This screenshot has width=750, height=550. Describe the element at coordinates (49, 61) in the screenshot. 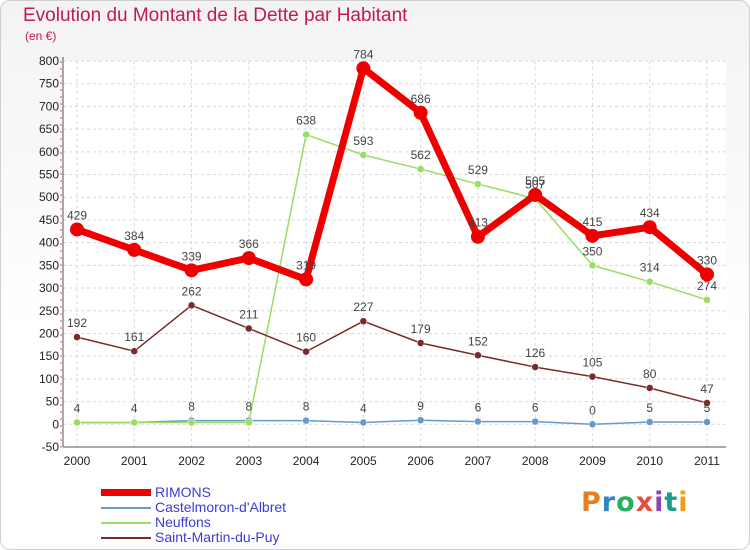

I see `y-tick-label: 800` at that location.